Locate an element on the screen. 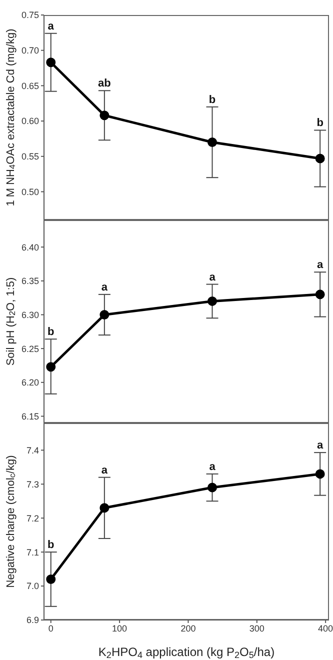  x-tick-label: 400 is located at coordinates (325, 628).